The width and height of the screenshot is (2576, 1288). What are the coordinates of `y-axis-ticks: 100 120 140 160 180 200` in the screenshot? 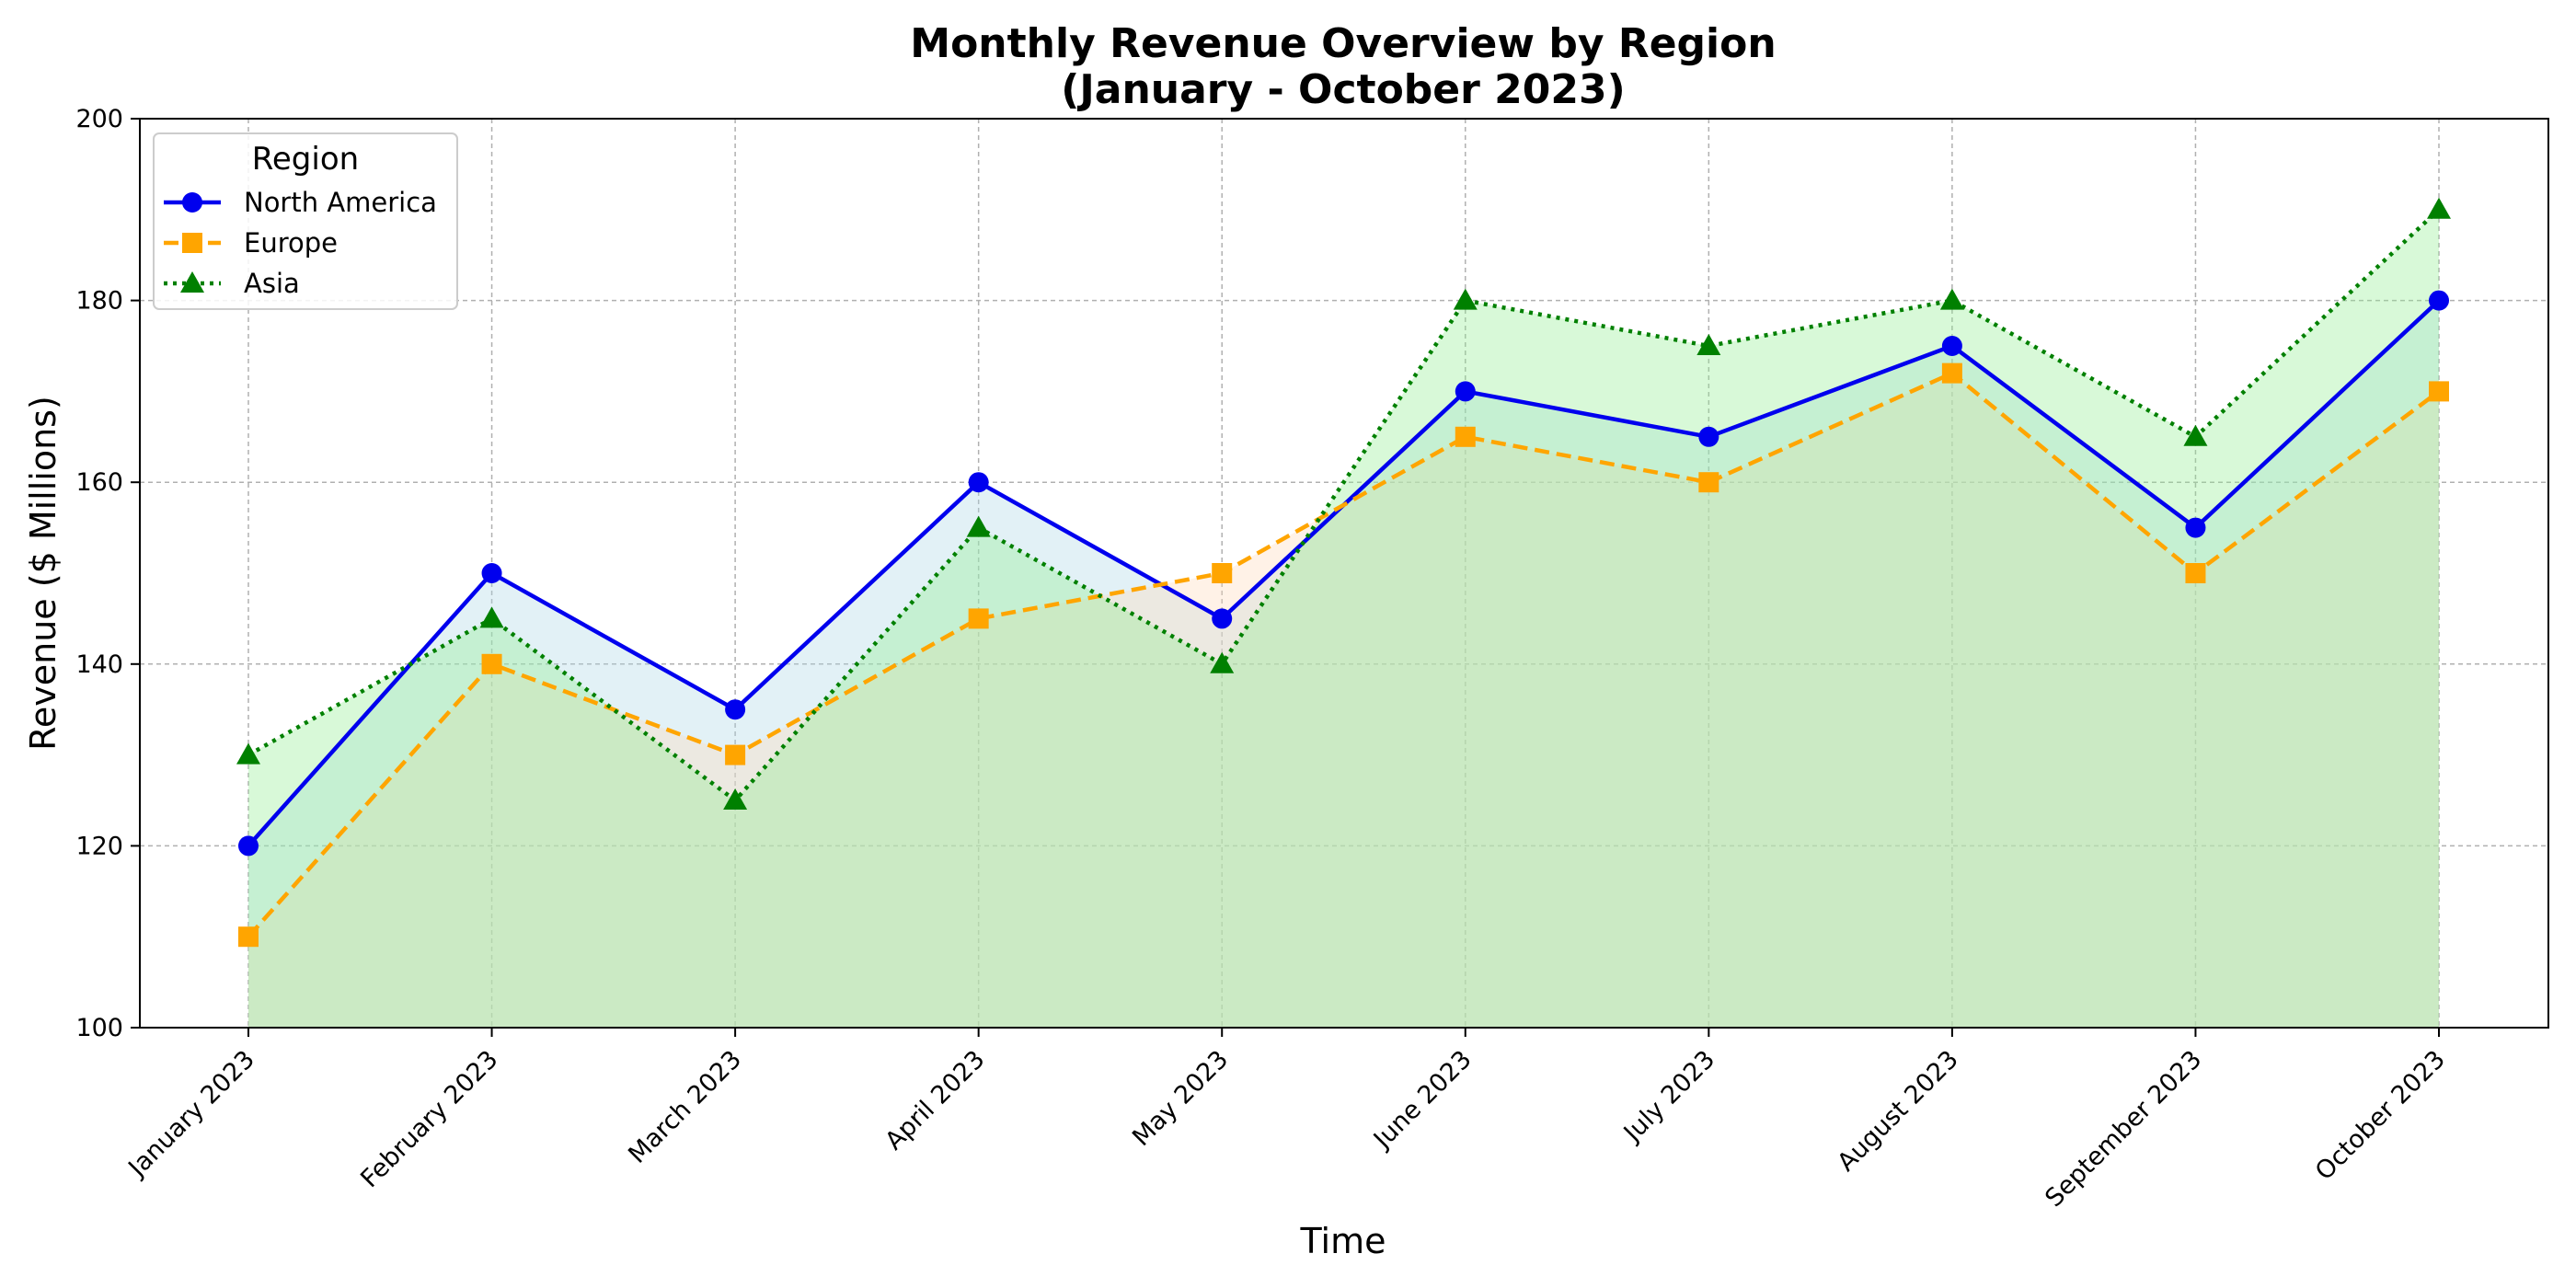 It's located at (107, 573).